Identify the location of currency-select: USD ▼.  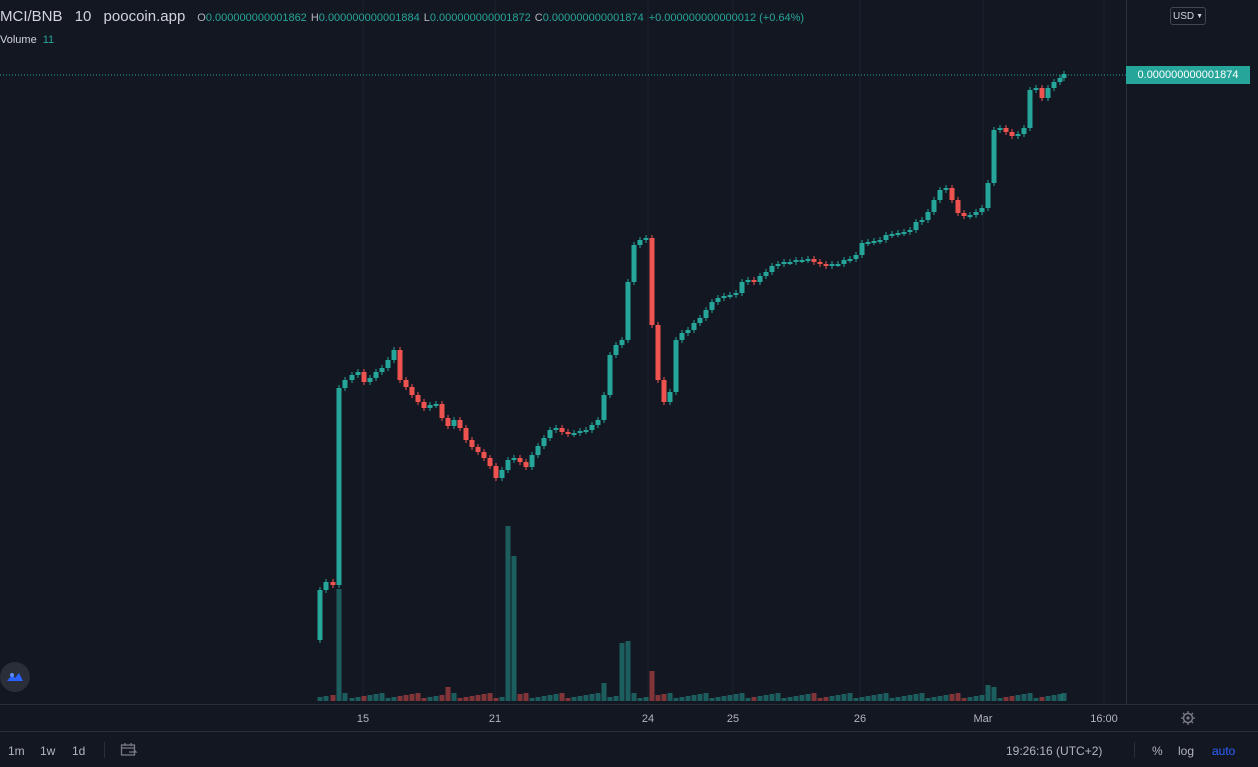
(1188, 16).